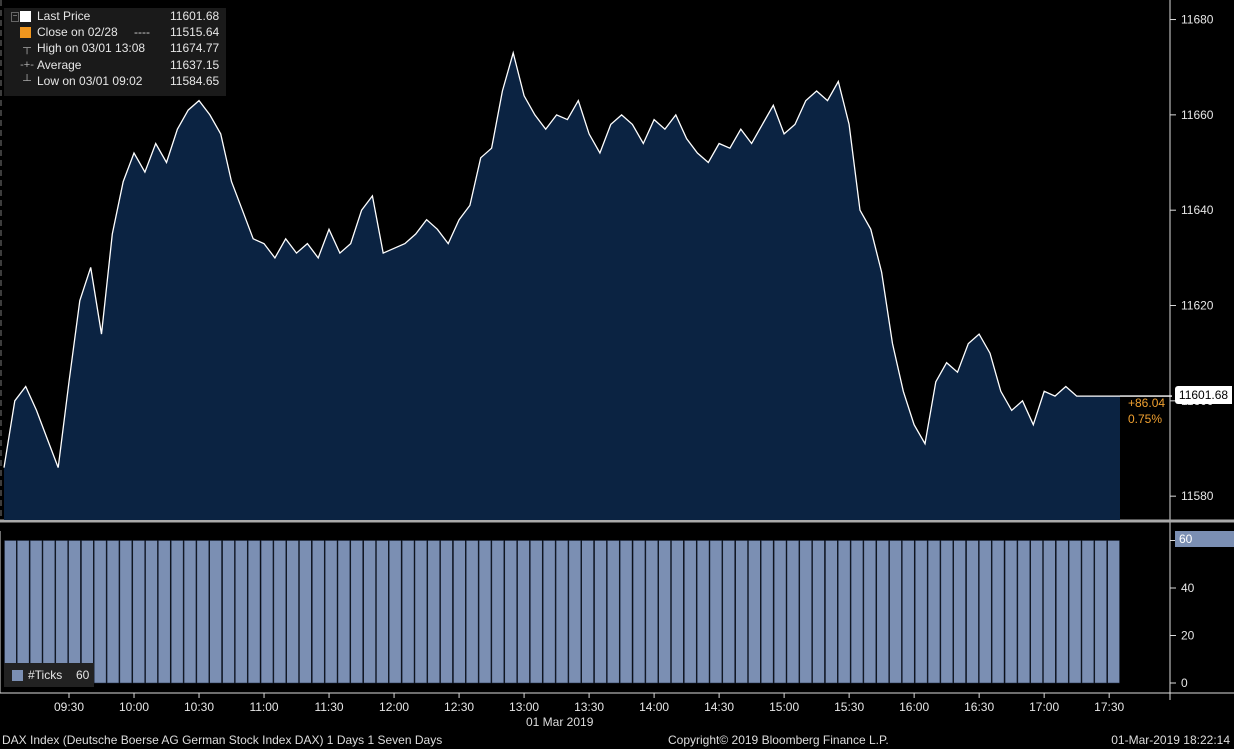 This screenshot has width=1234, height=749. I want to click on ticks-axis-label: 40, so click(1188, 588).